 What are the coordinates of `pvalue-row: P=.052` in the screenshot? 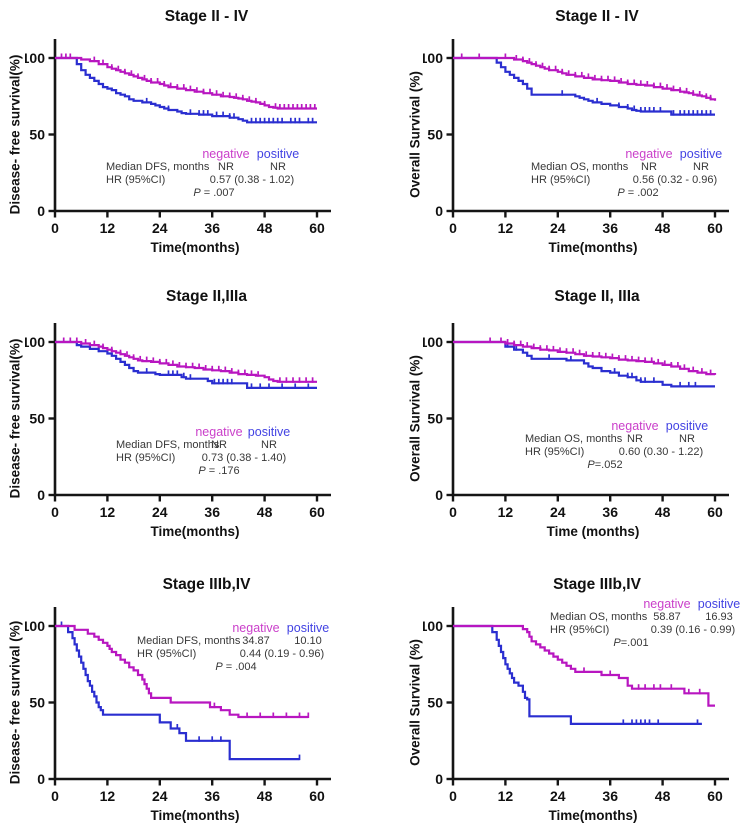 It's located at (619, 465).